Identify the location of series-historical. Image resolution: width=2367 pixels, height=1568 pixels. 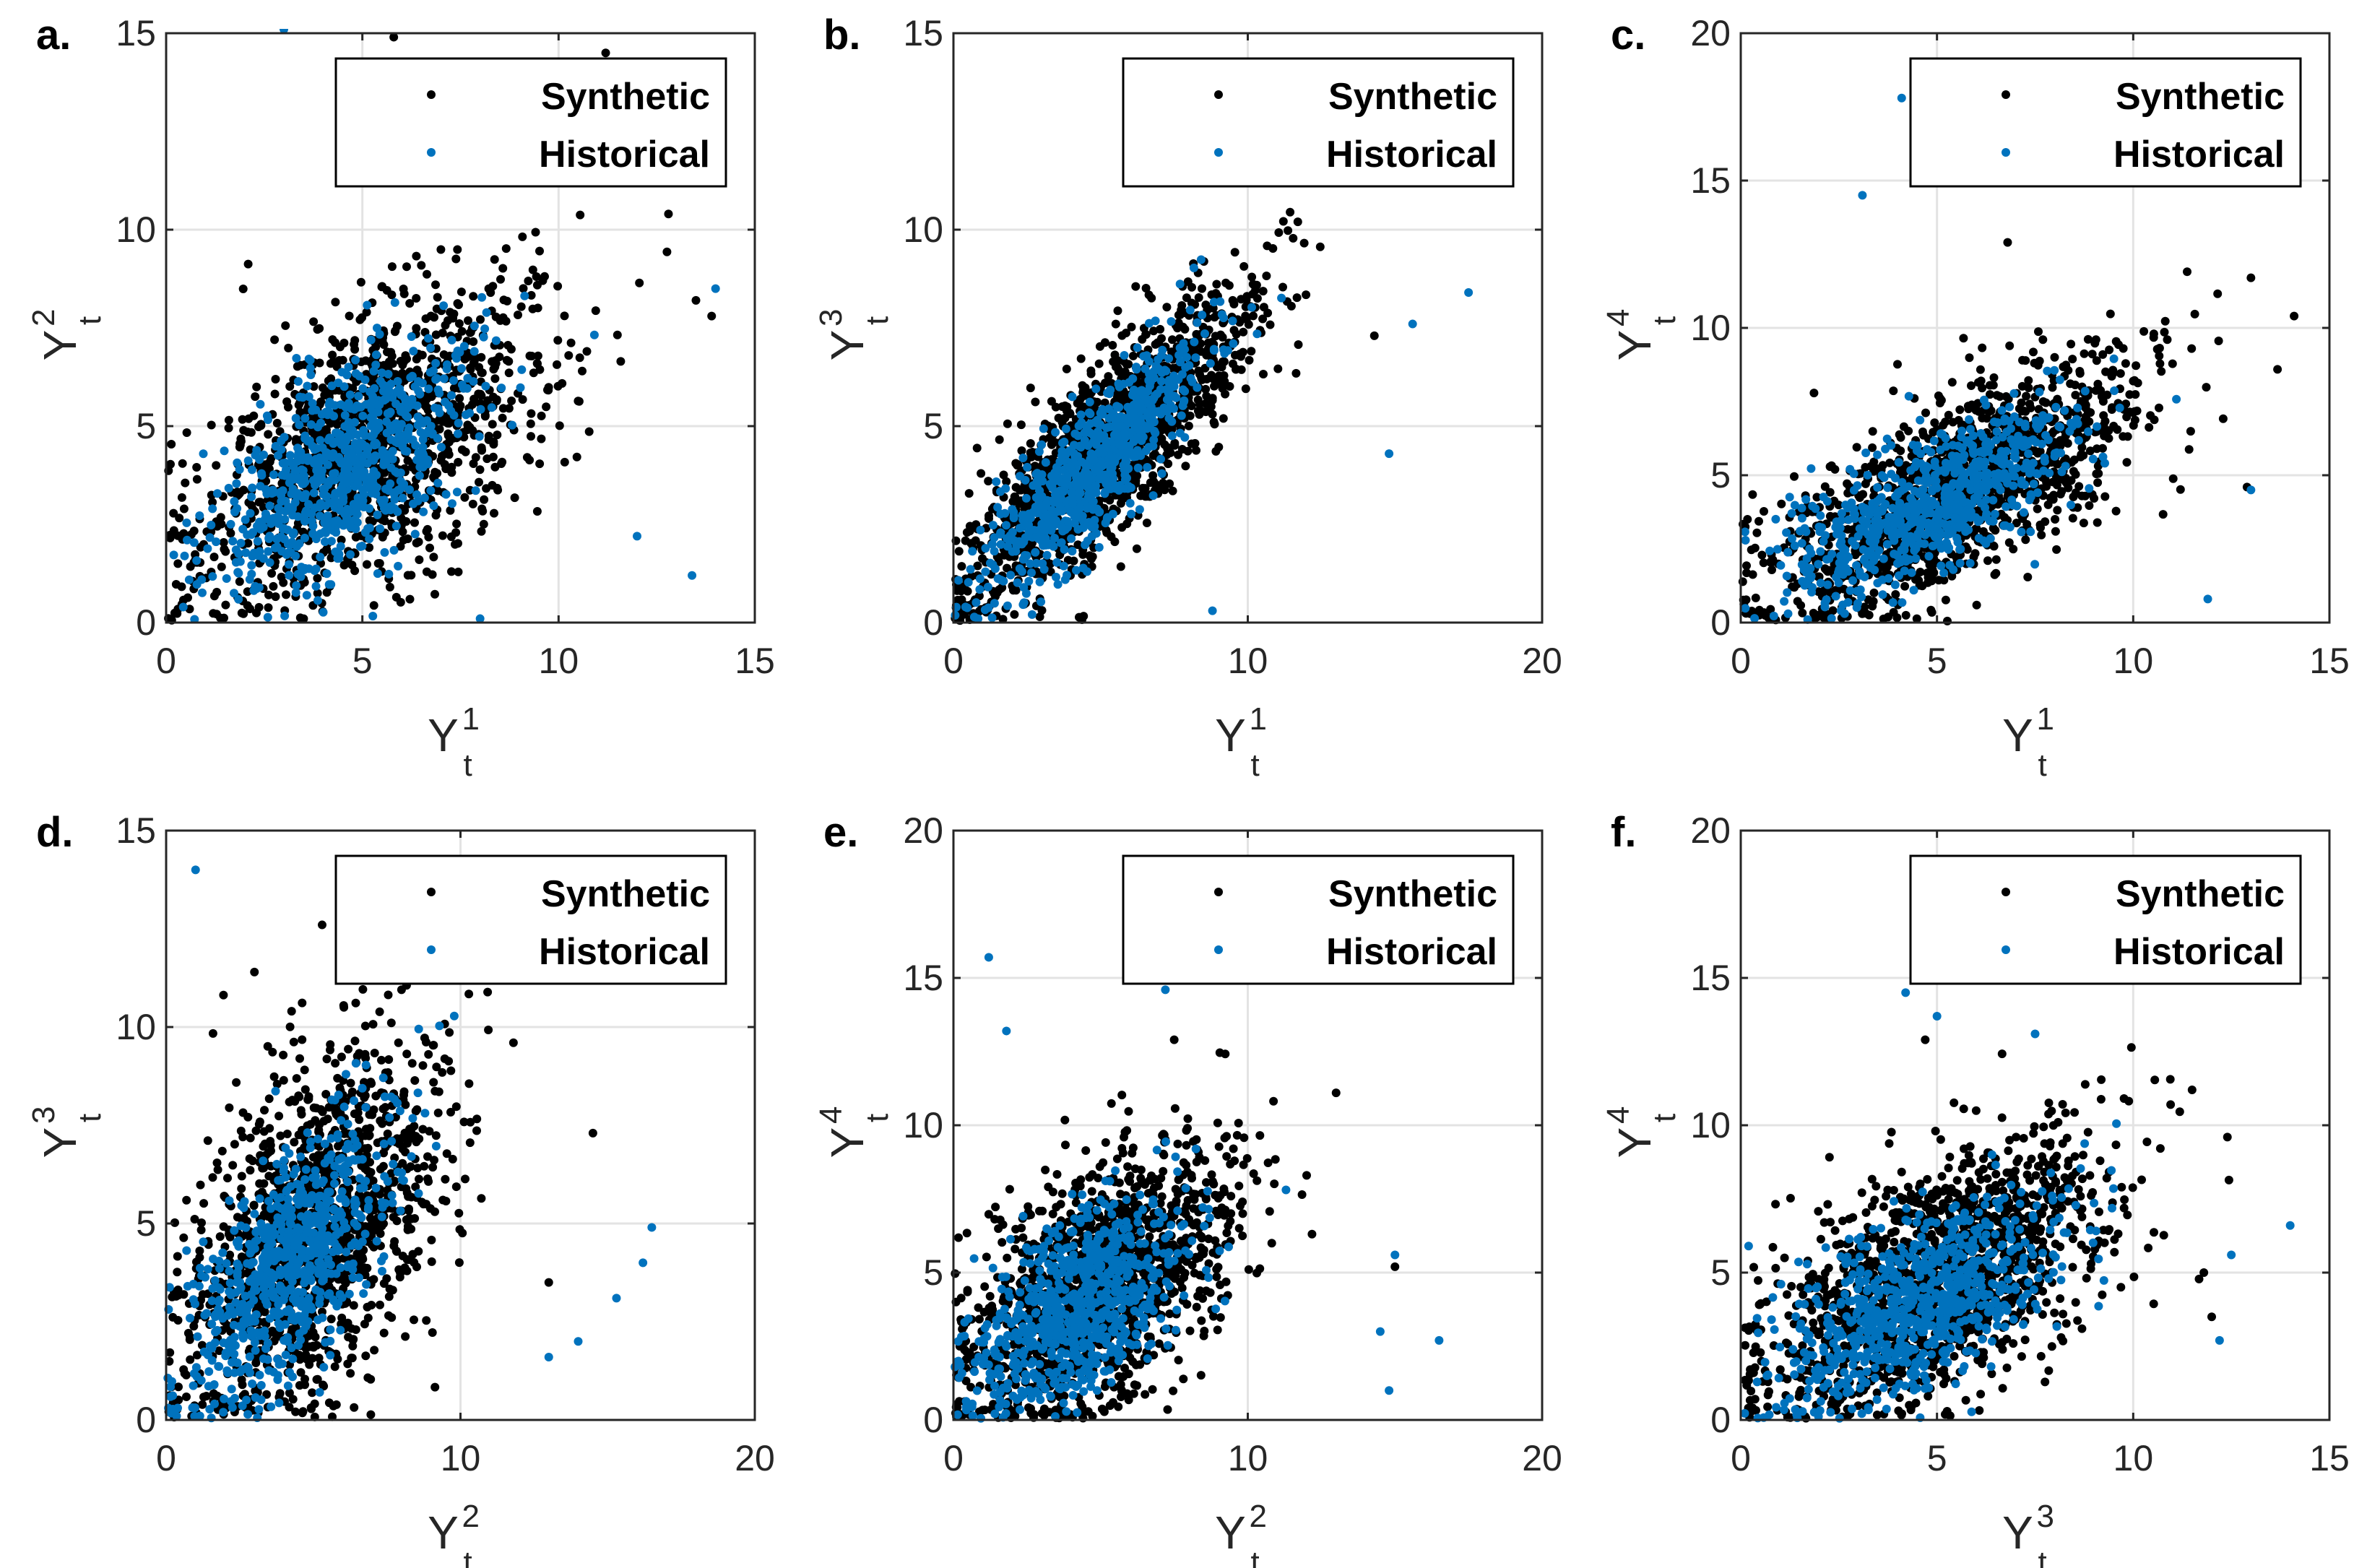
(445, 326).